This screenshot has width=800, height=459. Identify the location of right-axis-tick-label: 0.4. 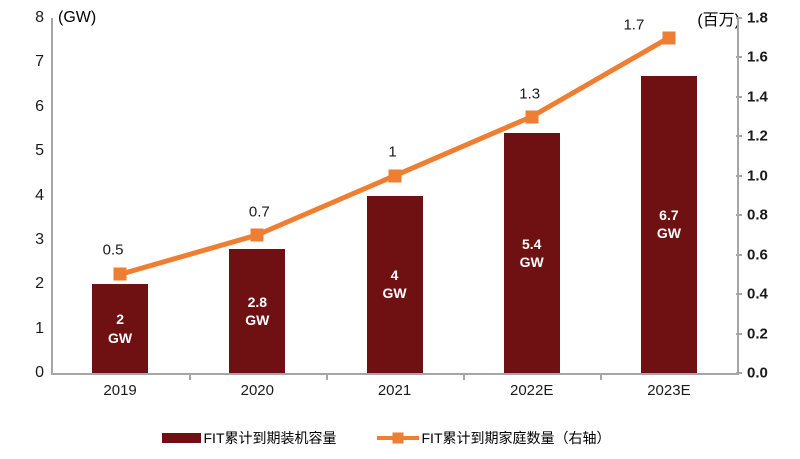
(757, 294).